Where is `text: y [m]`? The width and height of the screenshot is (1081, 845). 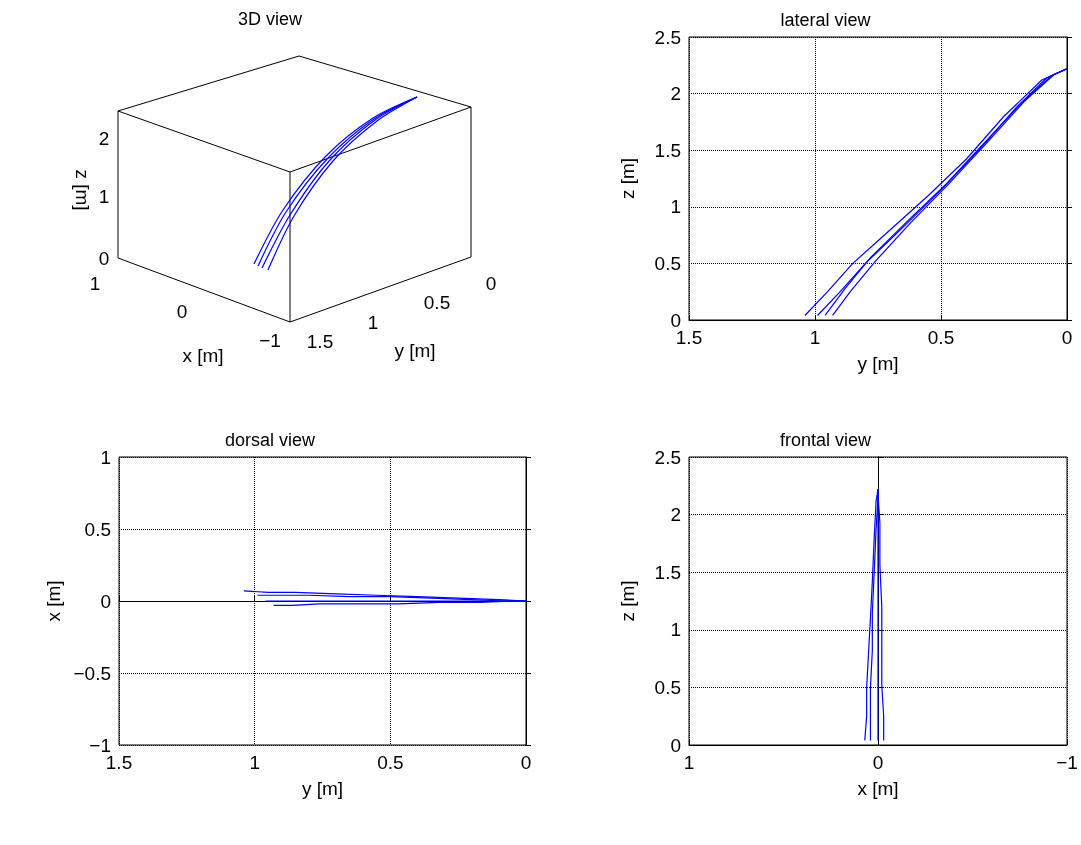 text: y [m] is located at coordinates (415, 350).